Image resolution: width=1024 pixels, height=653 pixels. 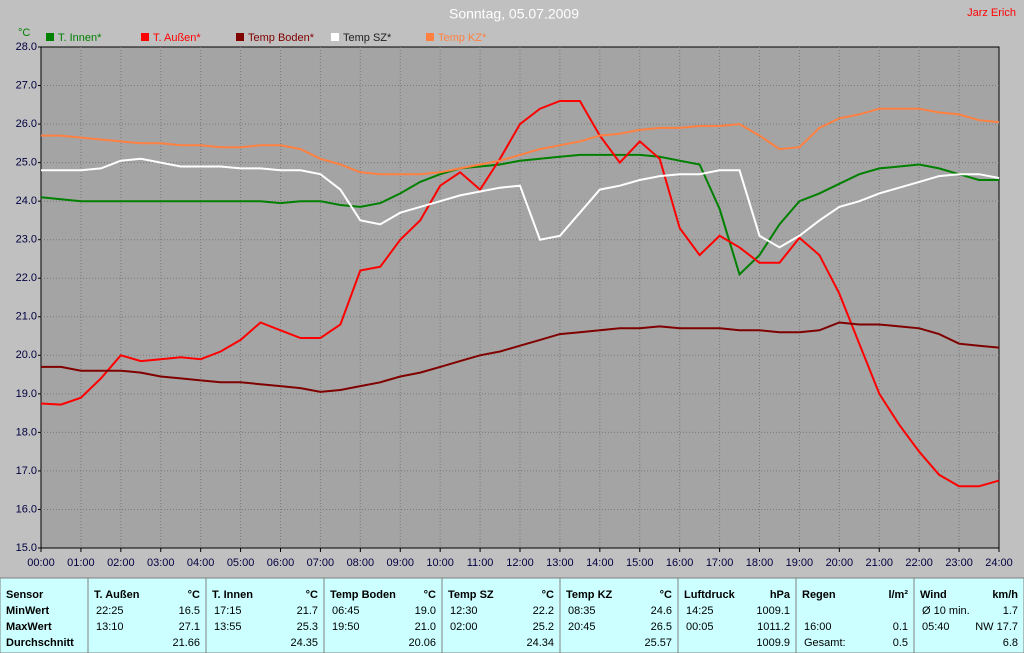 What do you see at coordinates (543, 611) in the screenshot?
I see `cell-value: 22.2` at bounding box center [543, 611].